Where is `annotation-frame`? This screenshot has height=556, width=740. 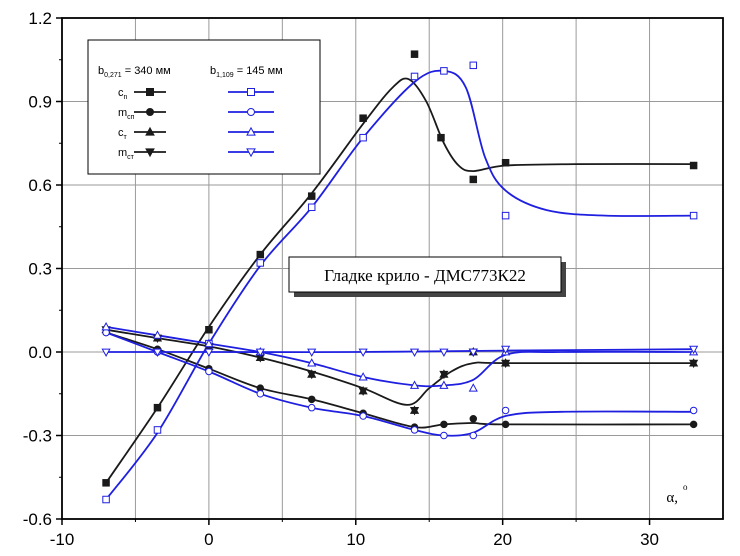
annotation-frame is located at coordinates (425, 274).